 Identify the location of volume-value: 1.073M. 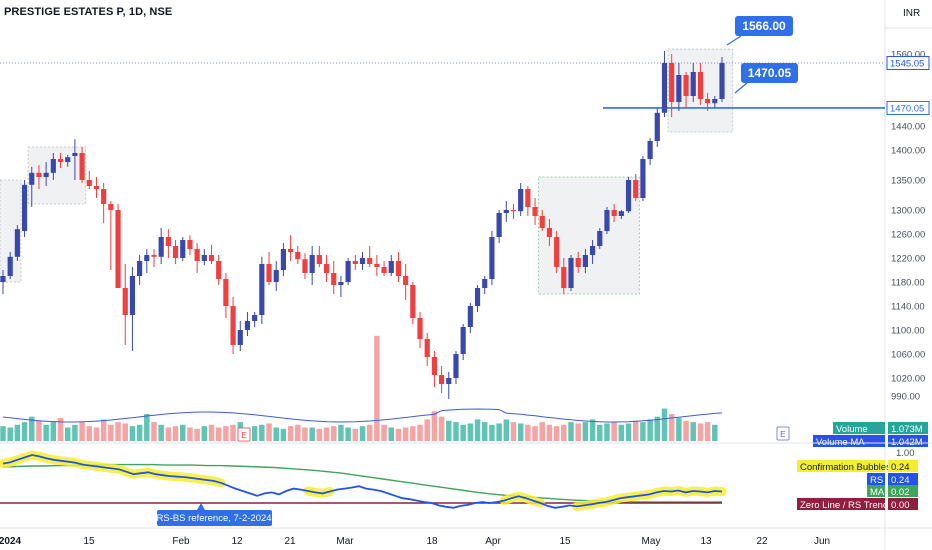
(907, 429).